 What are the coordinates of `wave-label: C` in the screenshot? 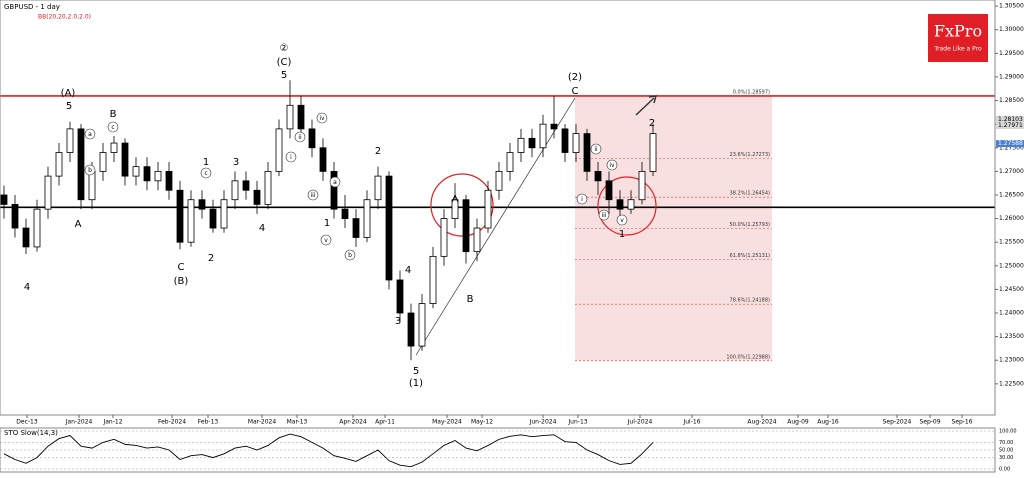 It's located at (181, 267).